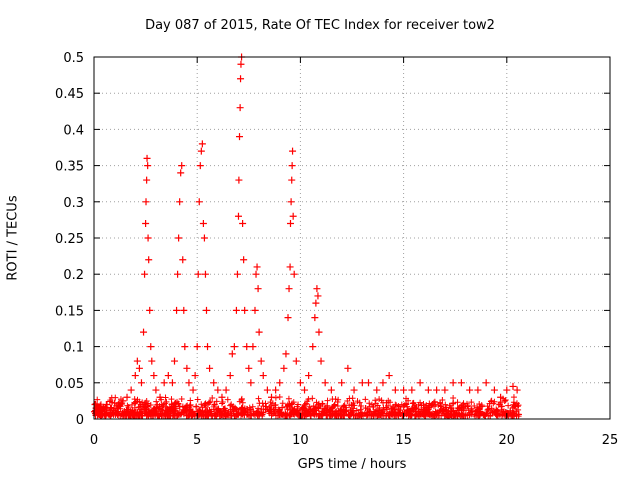  I want to click on x-axis-label: GPS time / hours, so click(352, 464).